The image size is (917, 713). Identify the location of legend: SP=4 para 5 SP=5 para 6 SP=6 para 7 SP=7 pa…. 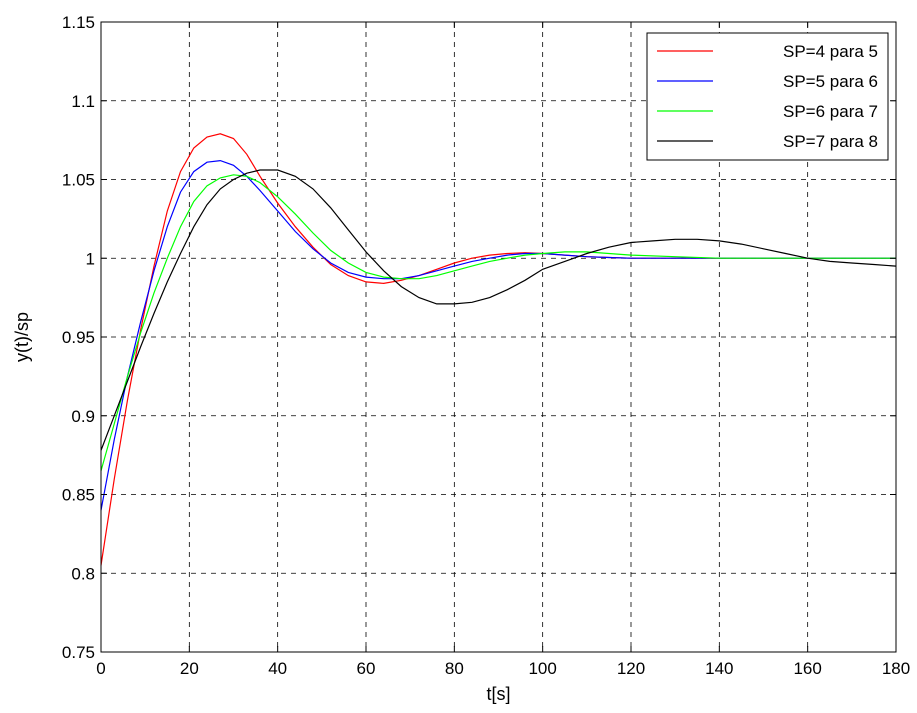
(767, 96).